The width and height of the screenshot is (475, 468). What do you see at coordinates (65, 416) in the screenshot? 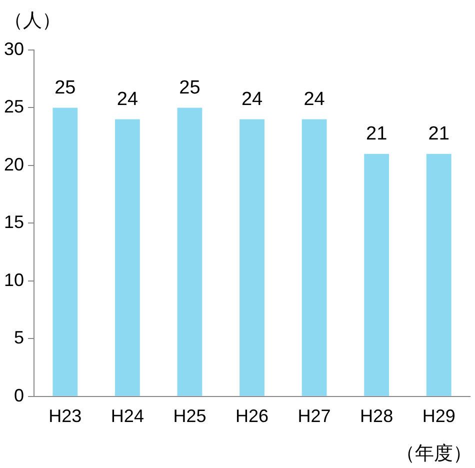
I see `x-tick-label: H23` at bounding box center [65, 416].